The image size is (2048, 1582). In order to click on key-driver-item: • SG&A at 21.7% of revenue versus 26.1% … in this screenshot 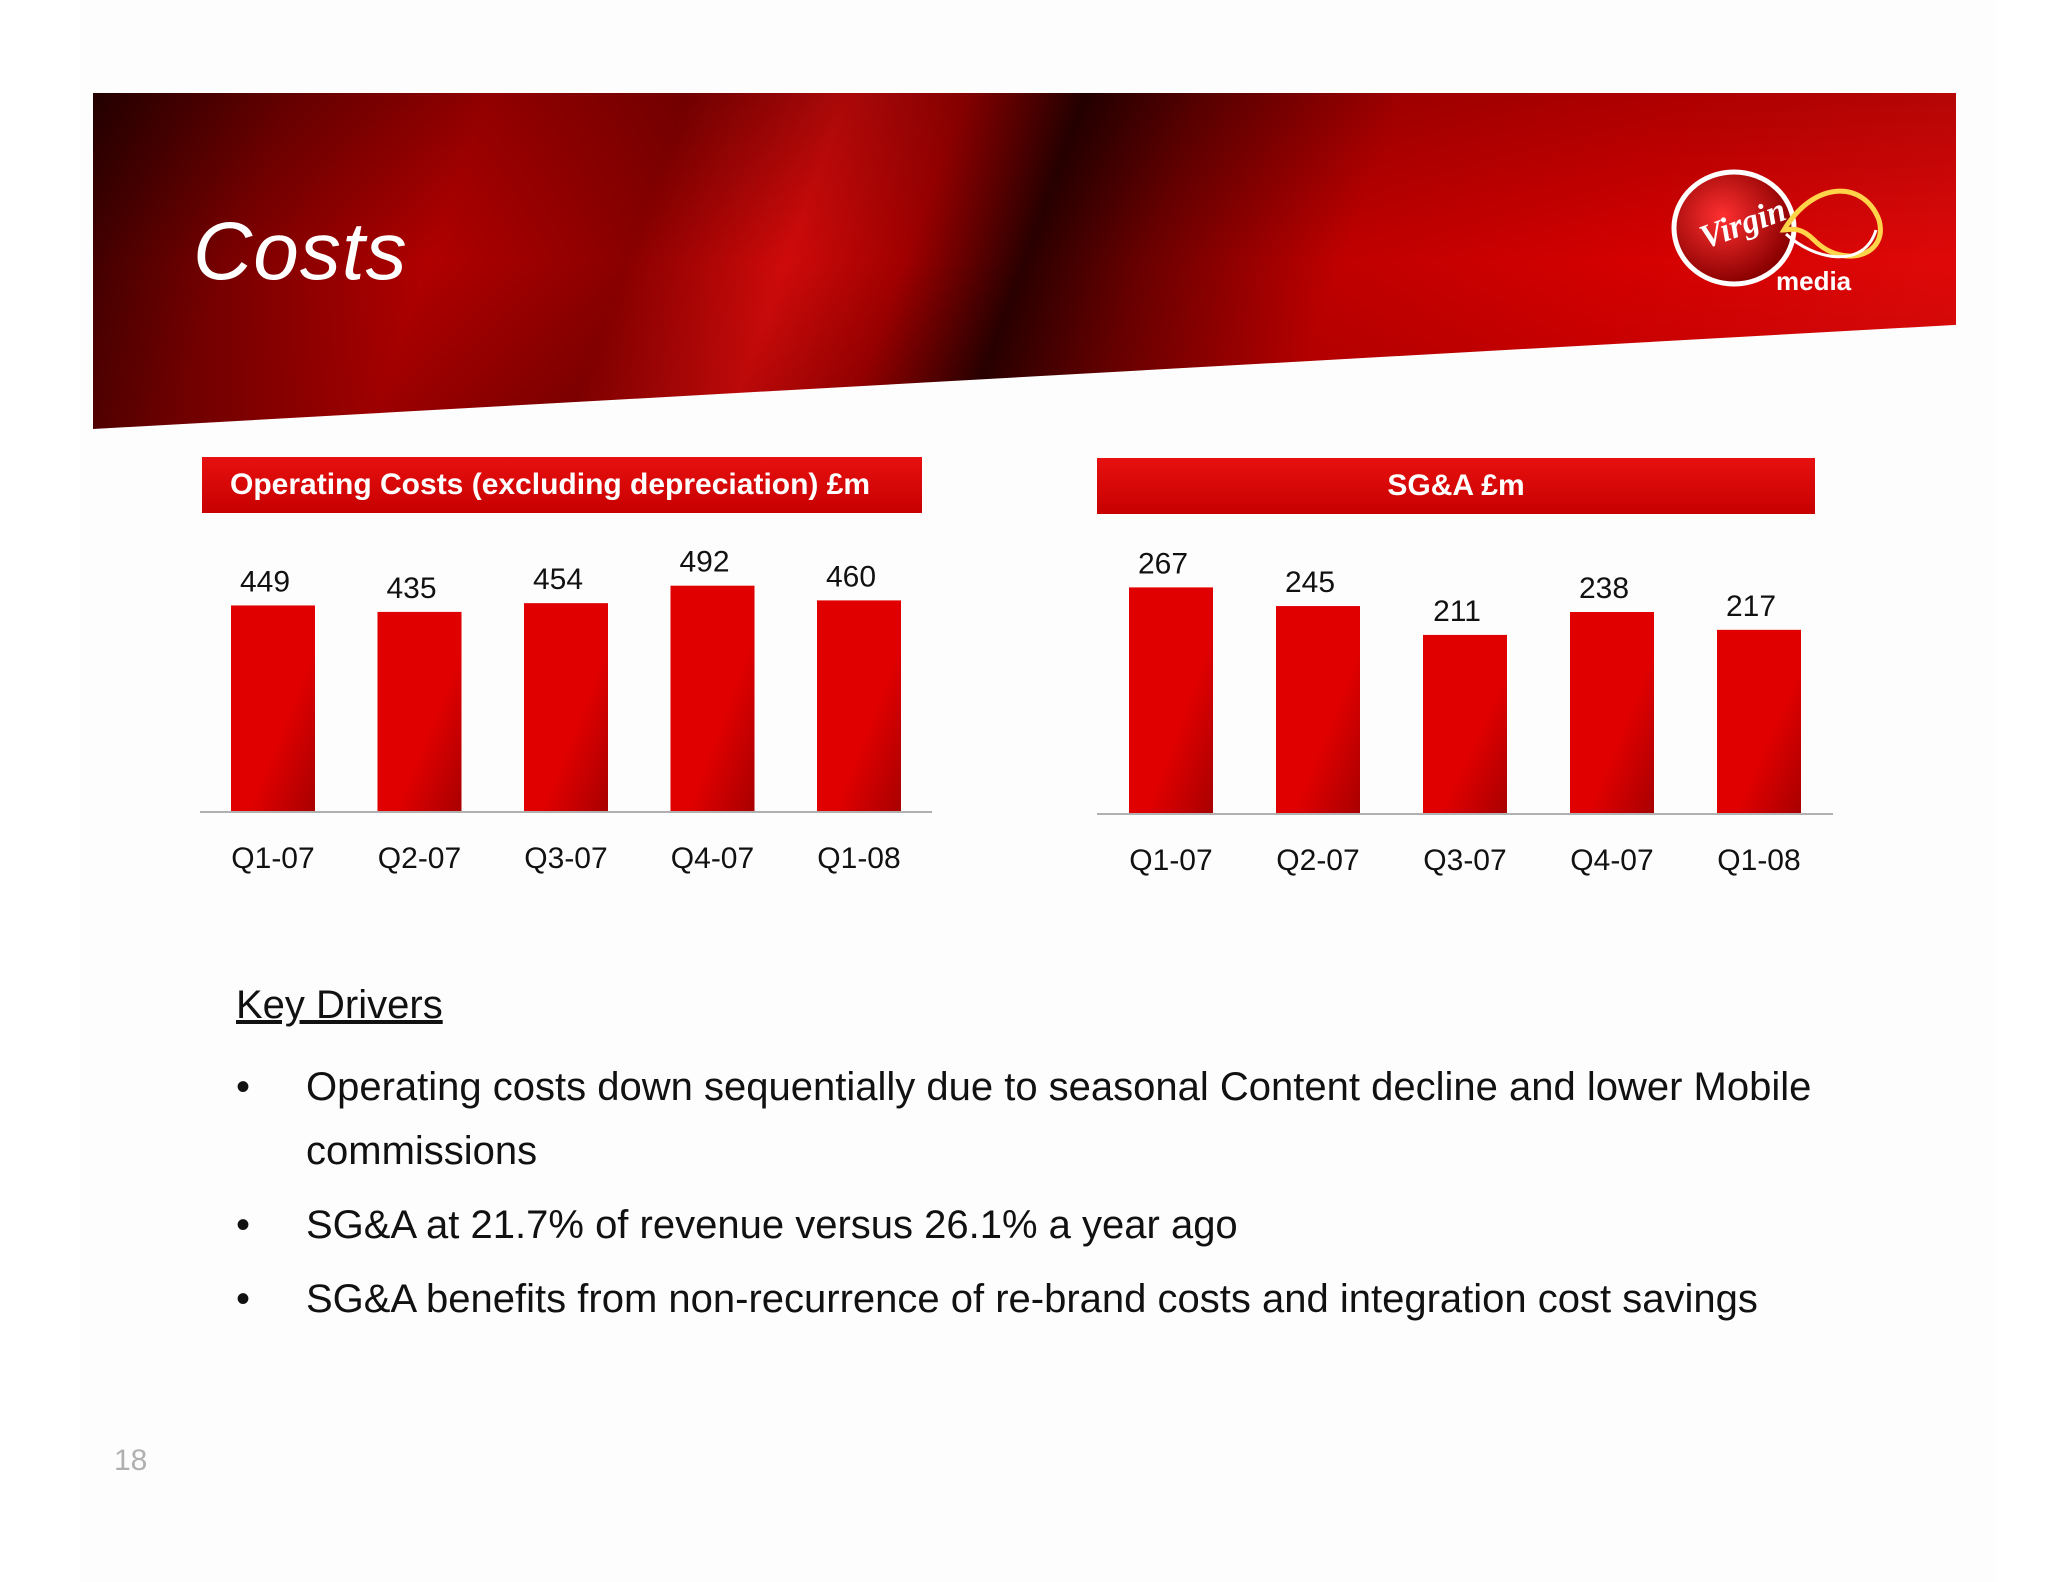, I will do `click(1061, 1225)`.